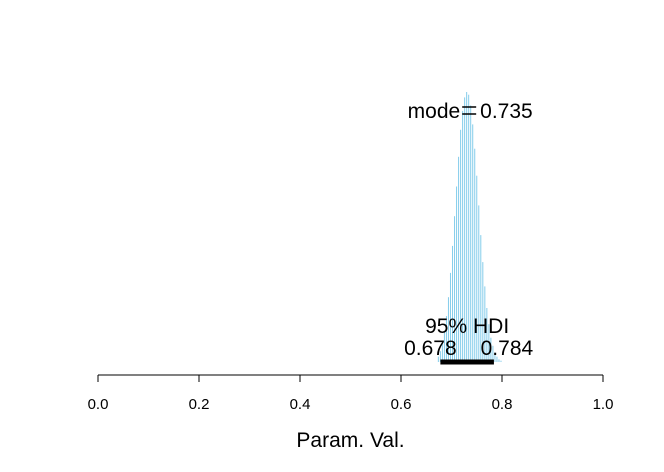 Image resolution: width=664 pixels, height=472 pixels. What do you see at coordinates (502, 404) in the screenshot?
I see `x-tick-label: 0.8` at bounding box center [502, 404].